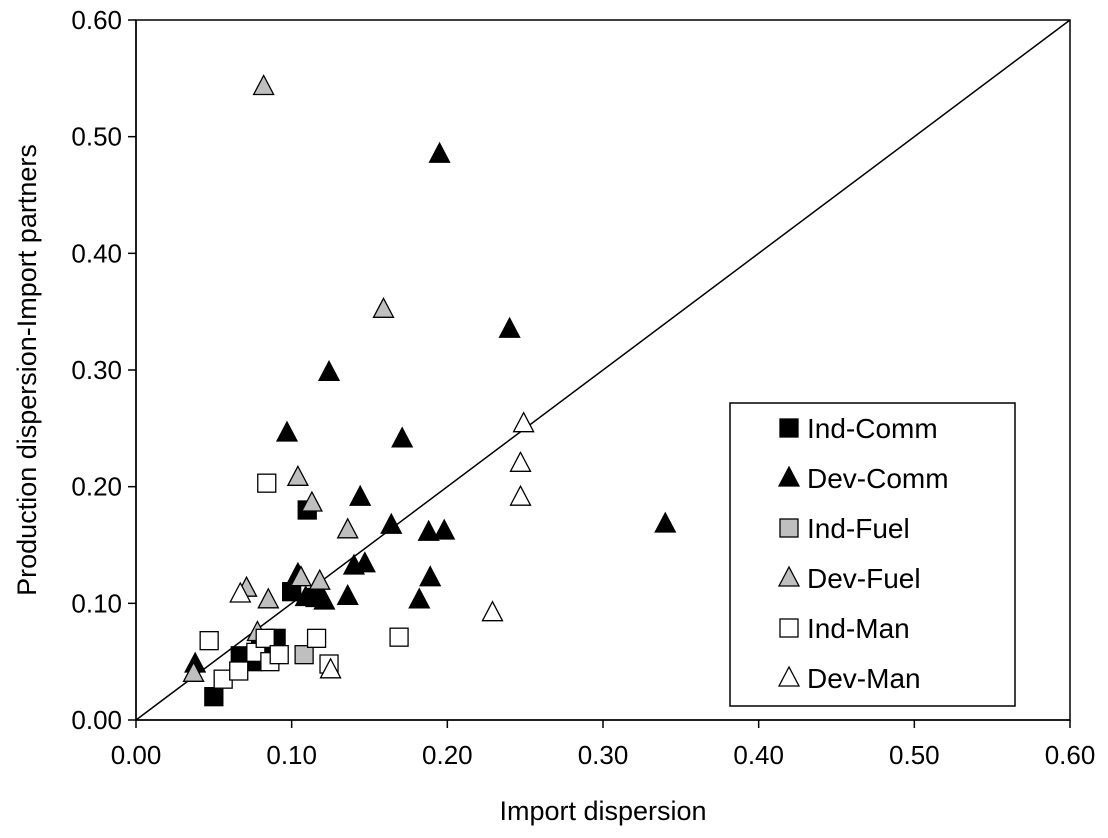 The height and width of the screenshot is (838, 1108). I want to click on y-tick-label: 0.60, so click(96, 20).